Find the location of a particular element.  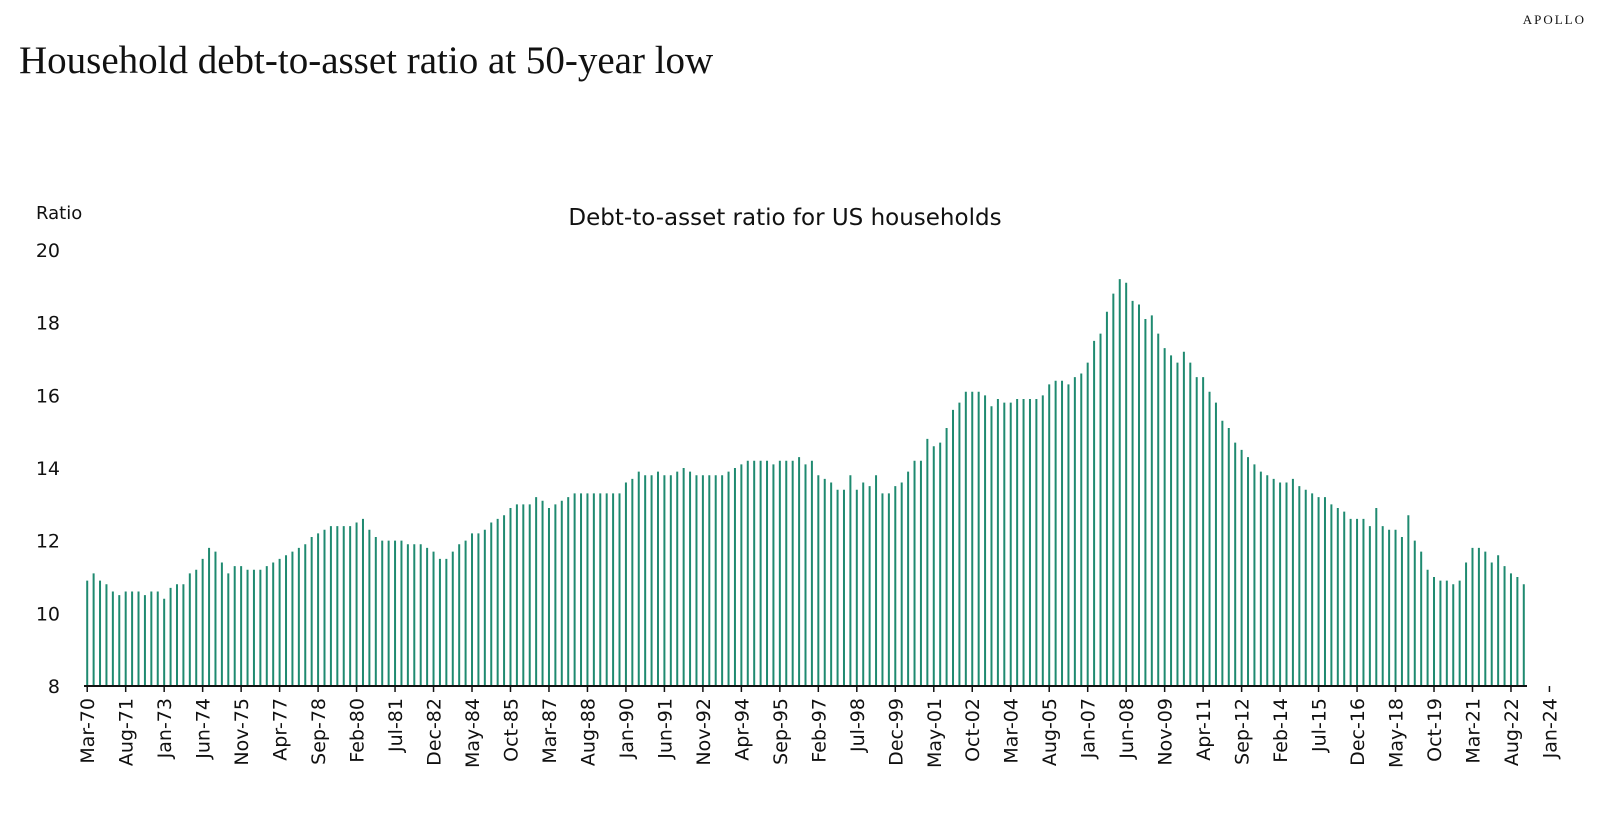

x-tick-label: Dec-82 is located at coordinates (435, 732).